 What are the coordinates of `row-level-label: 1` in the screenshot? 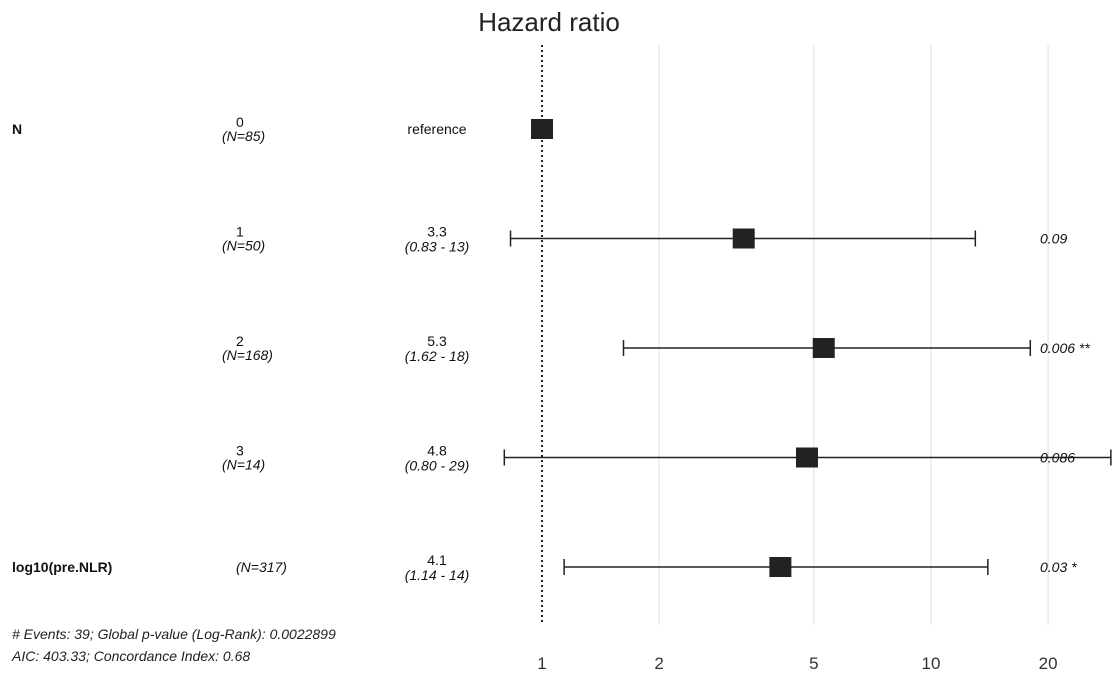 It's located at (240, 232).